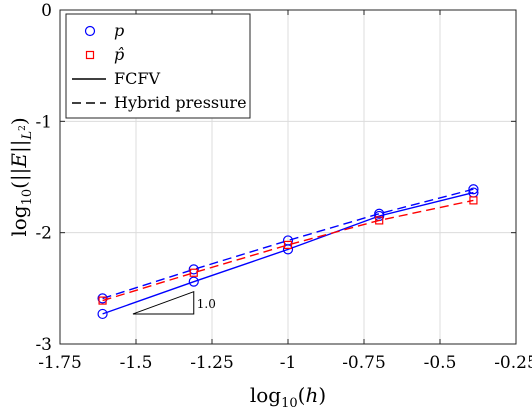 The width and height of the screenshot is (532, 412). I want to click on slope-label: 1.0, so click(206, 304).